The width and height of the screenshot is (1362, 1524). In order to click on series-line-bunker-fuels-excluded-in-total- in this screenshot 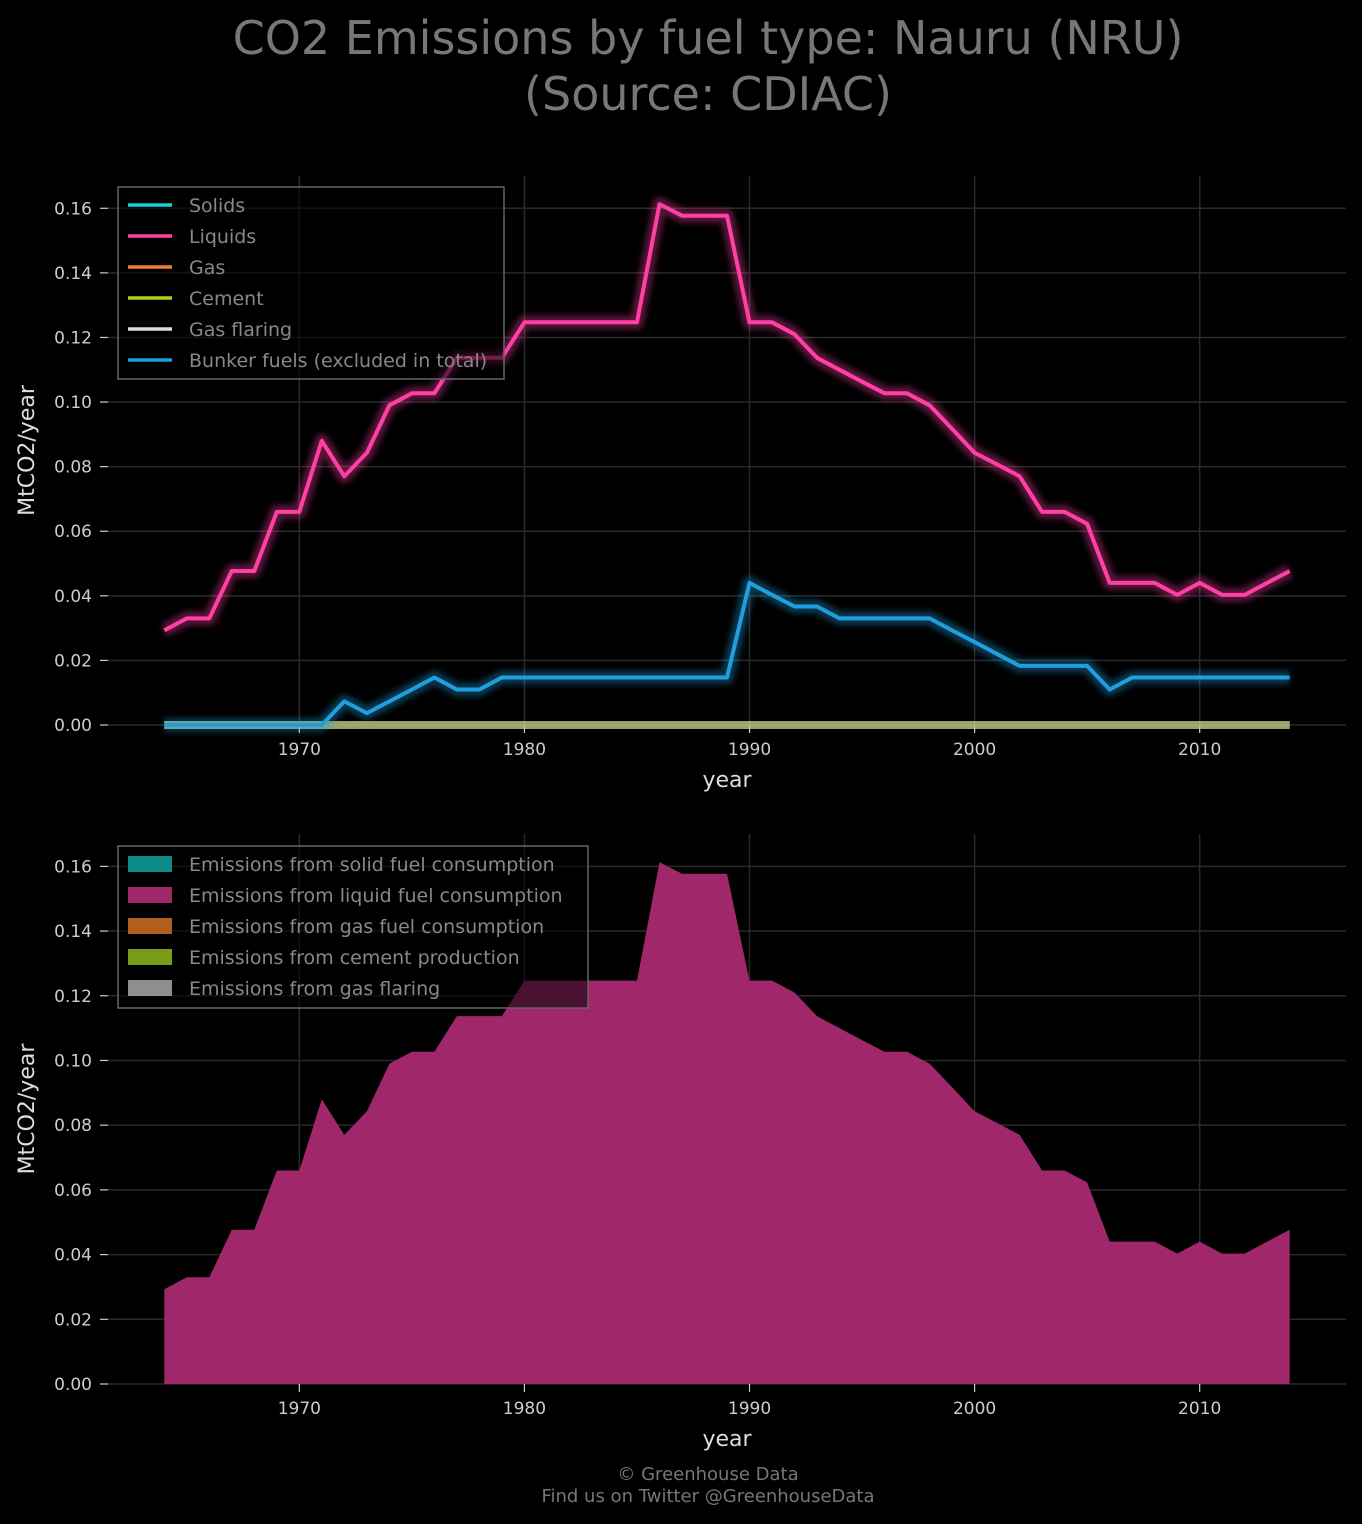, I will do `click(727, 653)`.